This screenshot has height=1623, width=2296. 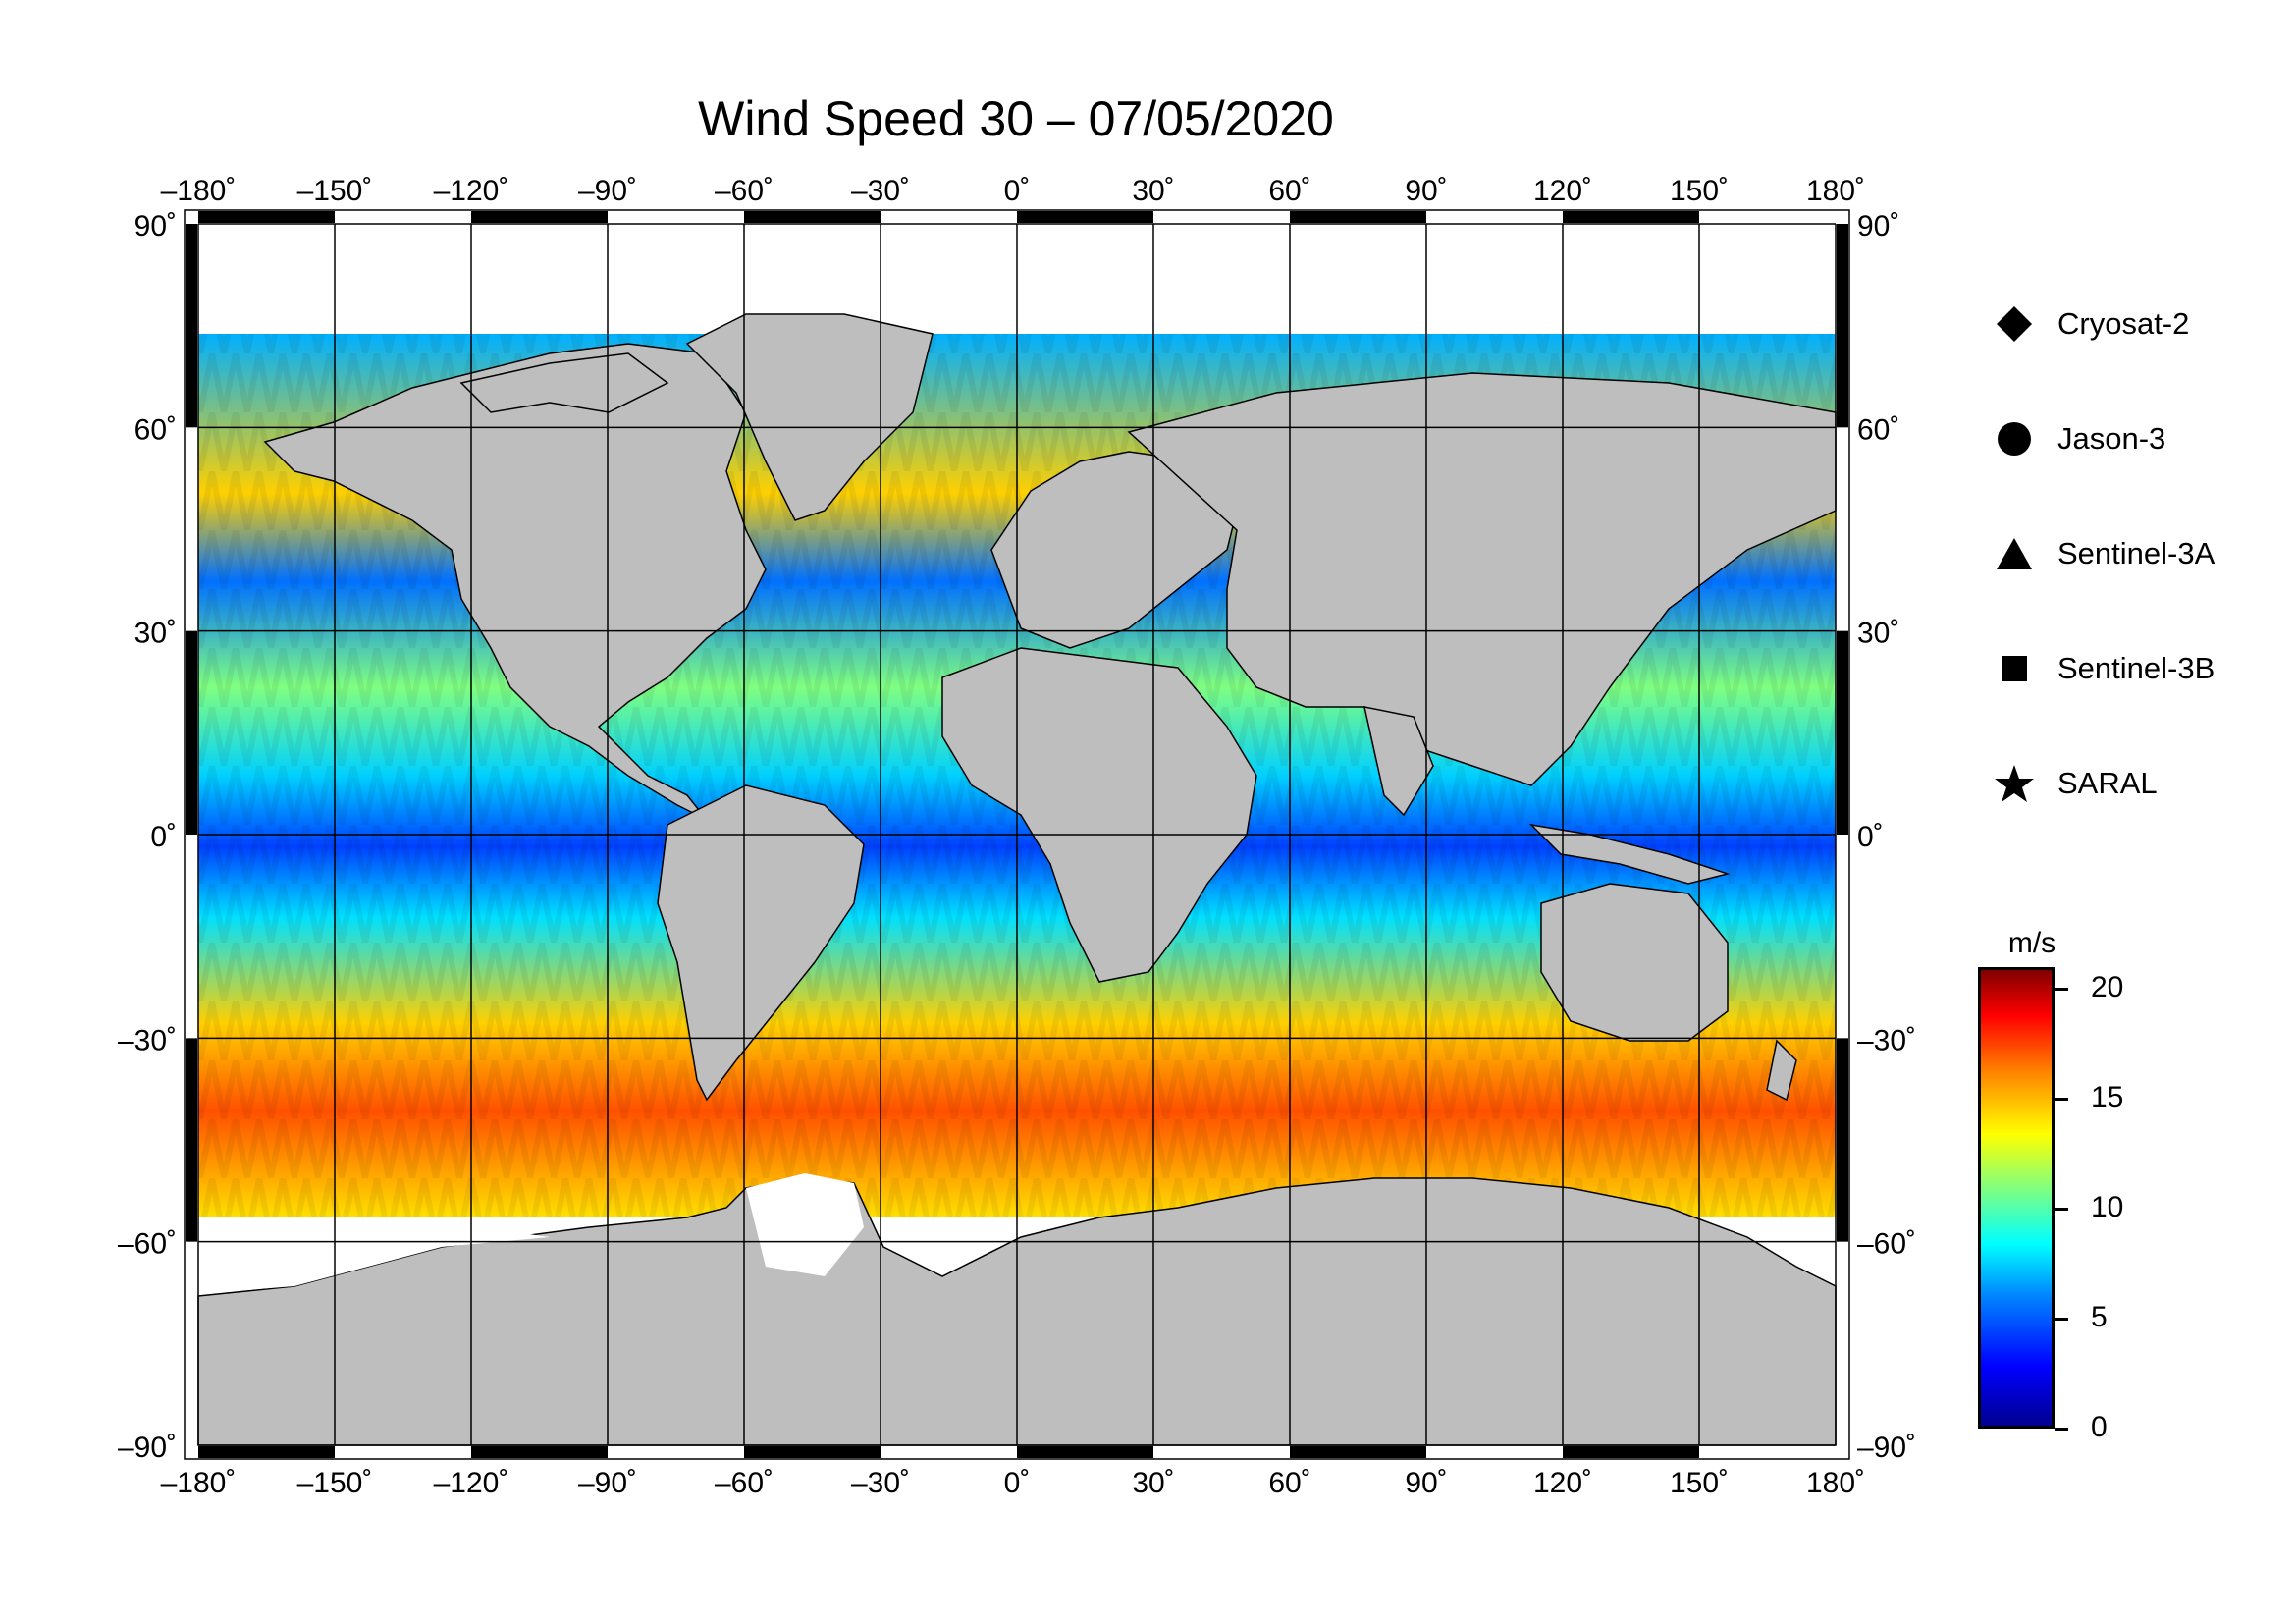 I want to click on colorbar-tick-label: 0, so click(x=2099, y=1427).